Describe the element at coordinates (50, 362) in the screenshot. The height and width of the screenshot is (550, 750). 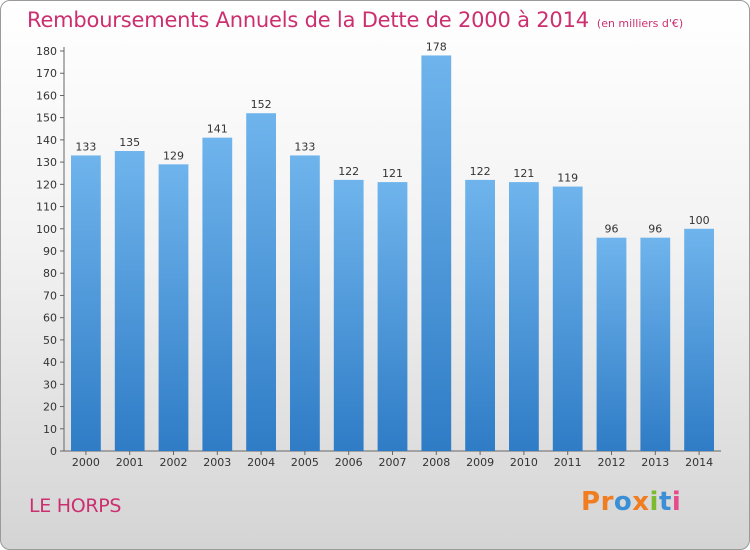
I see `y-tick-label: 40` at that location.